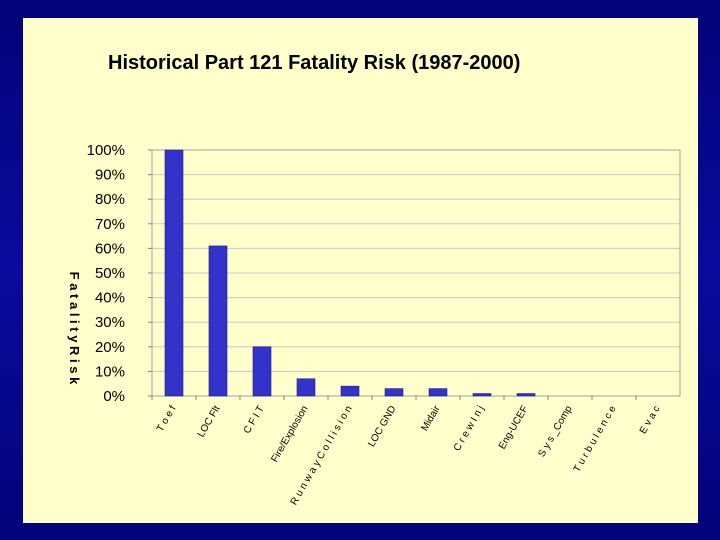  What do you see at coordinates (289, 434) in the screenshot?
I see `x-tick-label: Fire/Explosion` at bounding box center [289, 434].